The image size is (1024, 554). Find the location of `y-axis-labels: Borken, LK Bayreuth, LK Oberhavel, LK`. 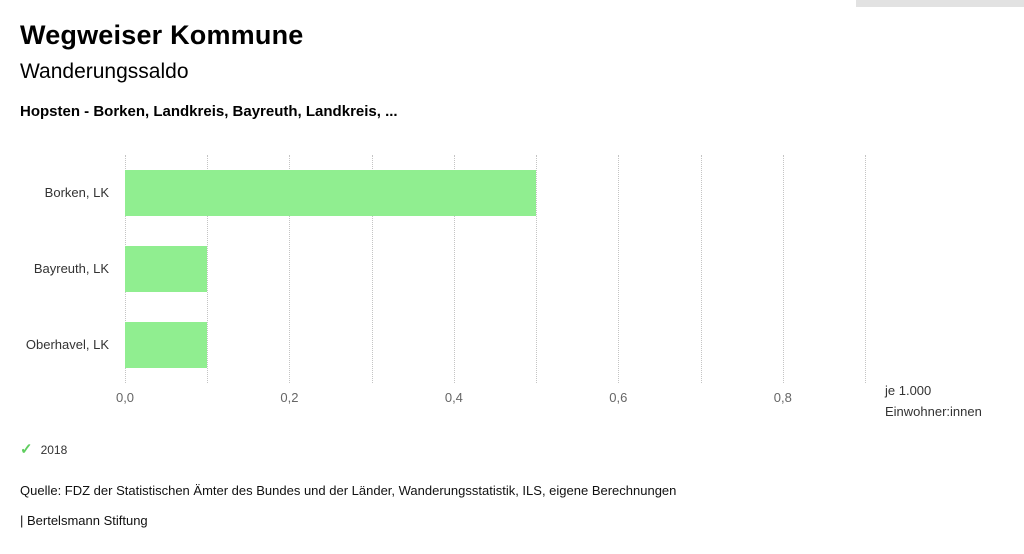

y-axis-labels: Borken, LK Bayreuth, LK Oberhavel, LK is located at coordinates (58, 269).